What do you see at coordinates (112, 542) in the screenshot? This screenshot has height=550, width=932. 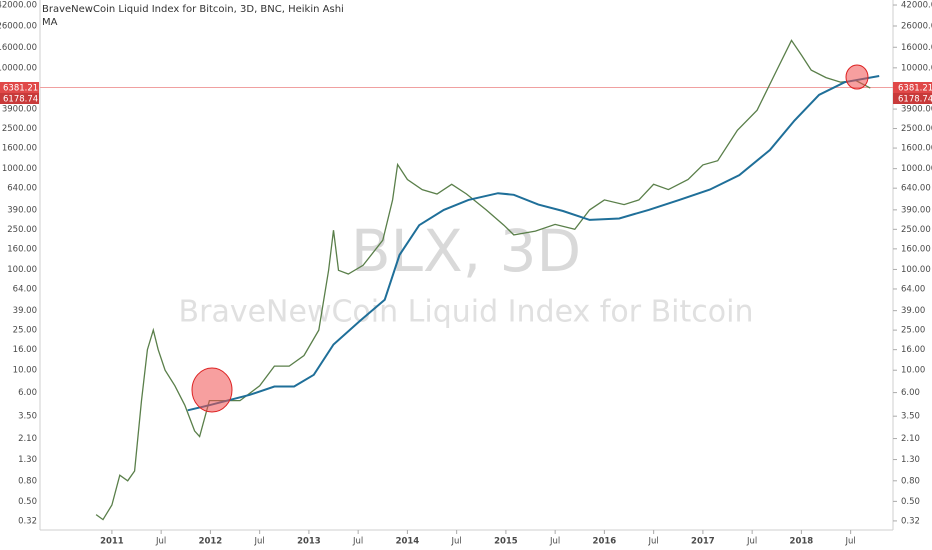 I see `x-tick-label: 2011` at bounding box center [112, 542].